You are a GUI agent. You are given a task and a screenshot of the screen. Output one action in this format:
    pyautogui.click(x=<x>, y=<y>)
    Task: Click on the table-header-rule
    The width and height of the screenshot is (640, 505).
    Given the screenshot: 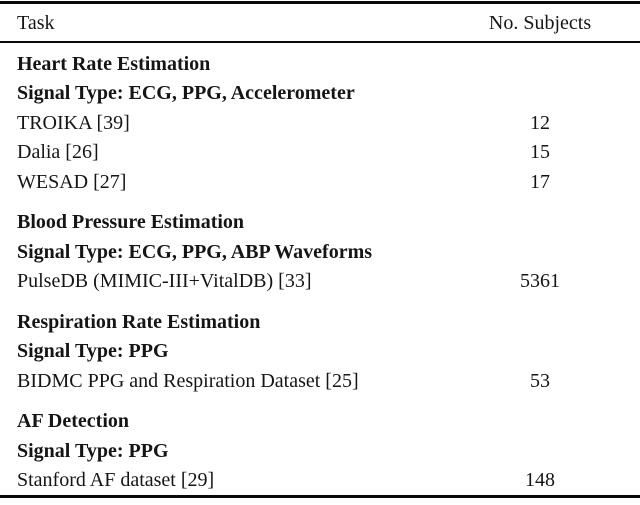 What is the action you would take?
    pyautogui.click(x=320, y=42)
    